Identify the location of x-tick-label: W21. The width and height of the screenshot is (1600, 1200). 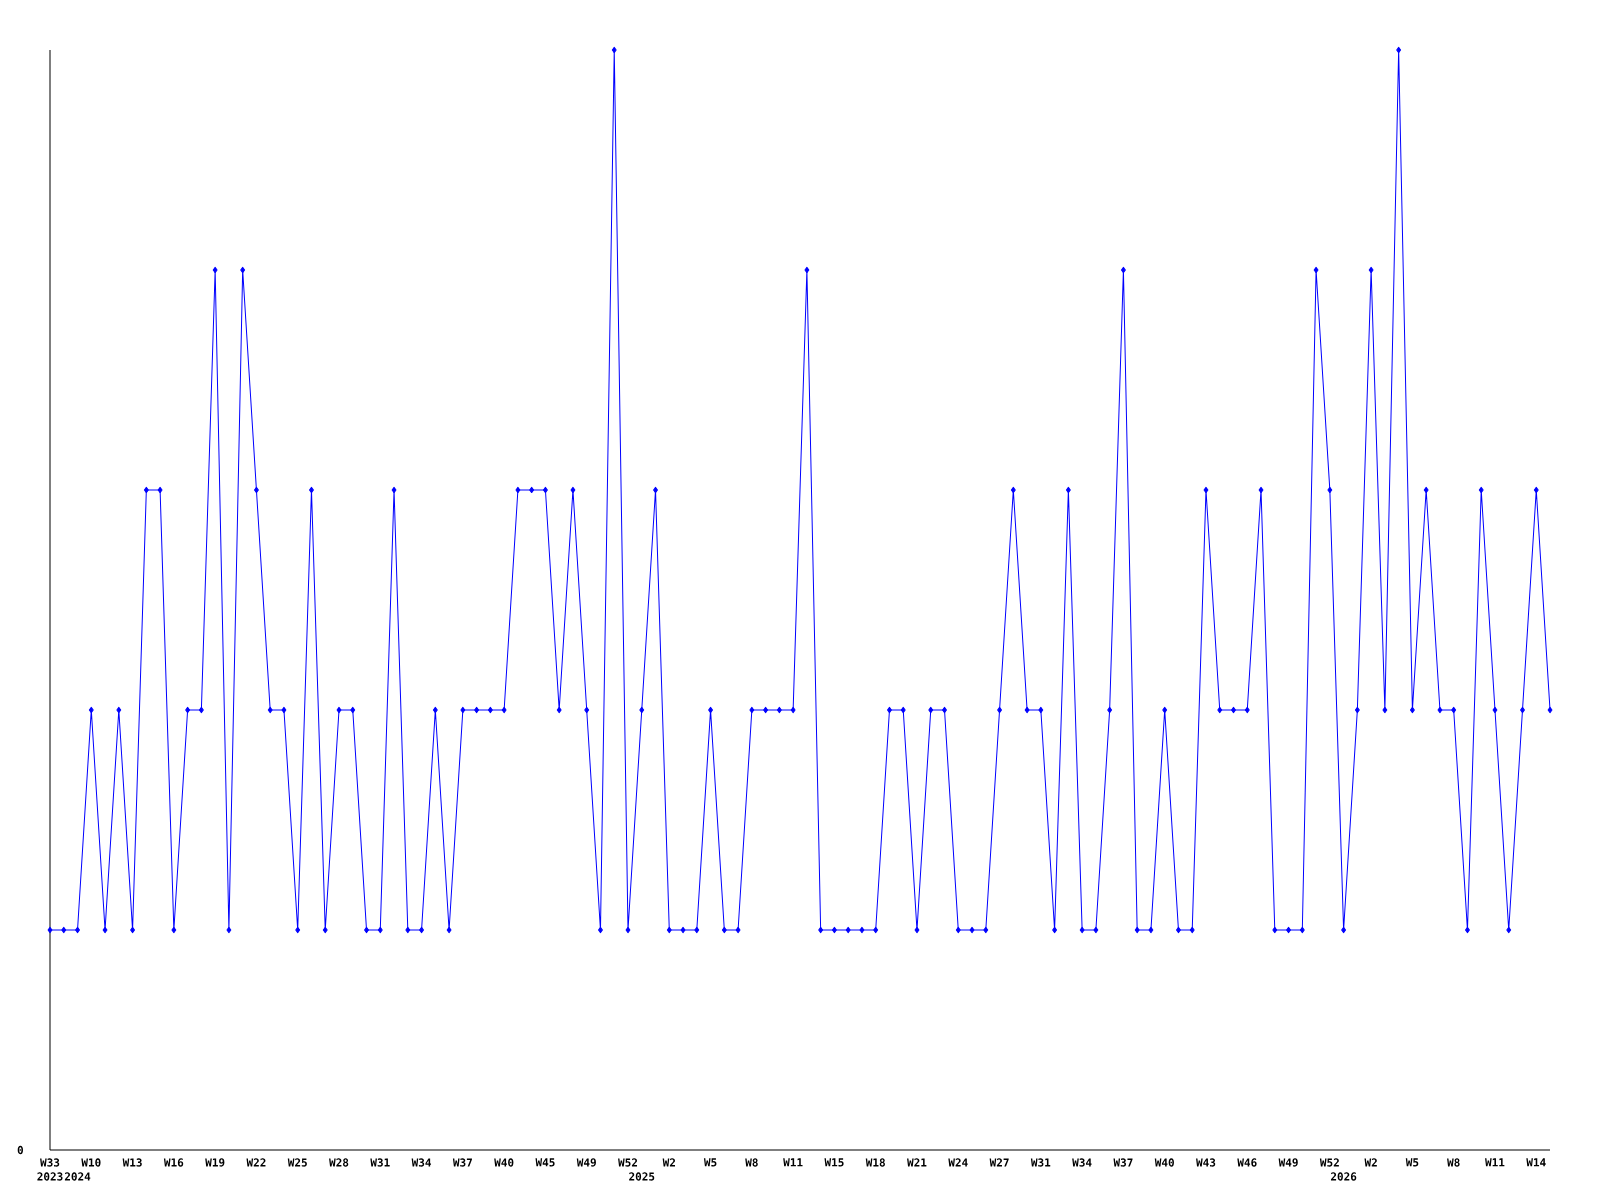
(917, 1162).